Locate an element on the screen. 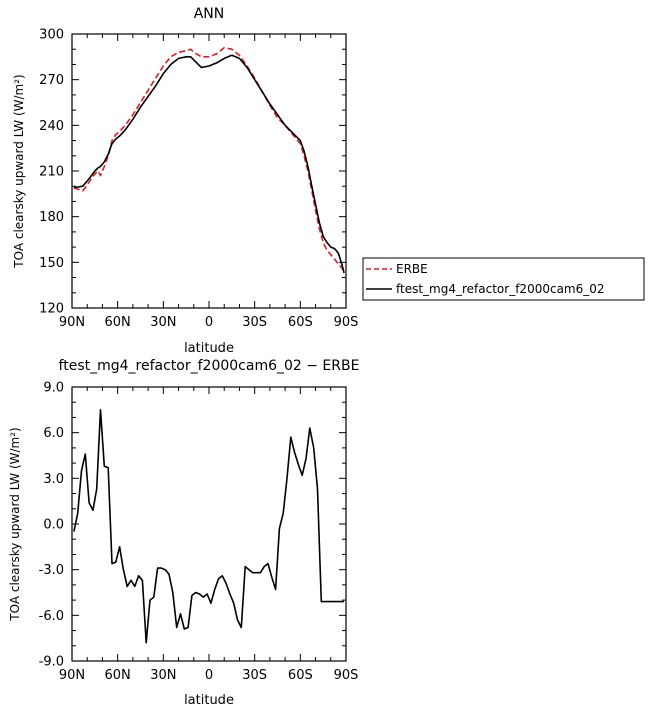  bottom-x-axis-label: latitude is located at coordinates (209, 700).